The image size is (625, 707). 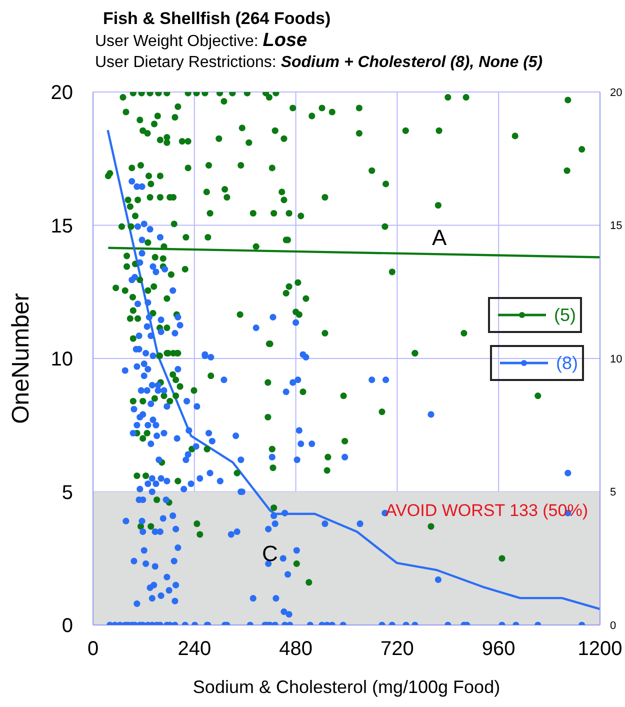 What do you see at coordinates (270, 553) in the screenshot?
I see `annotation: C` at bounding box center [270, 553].